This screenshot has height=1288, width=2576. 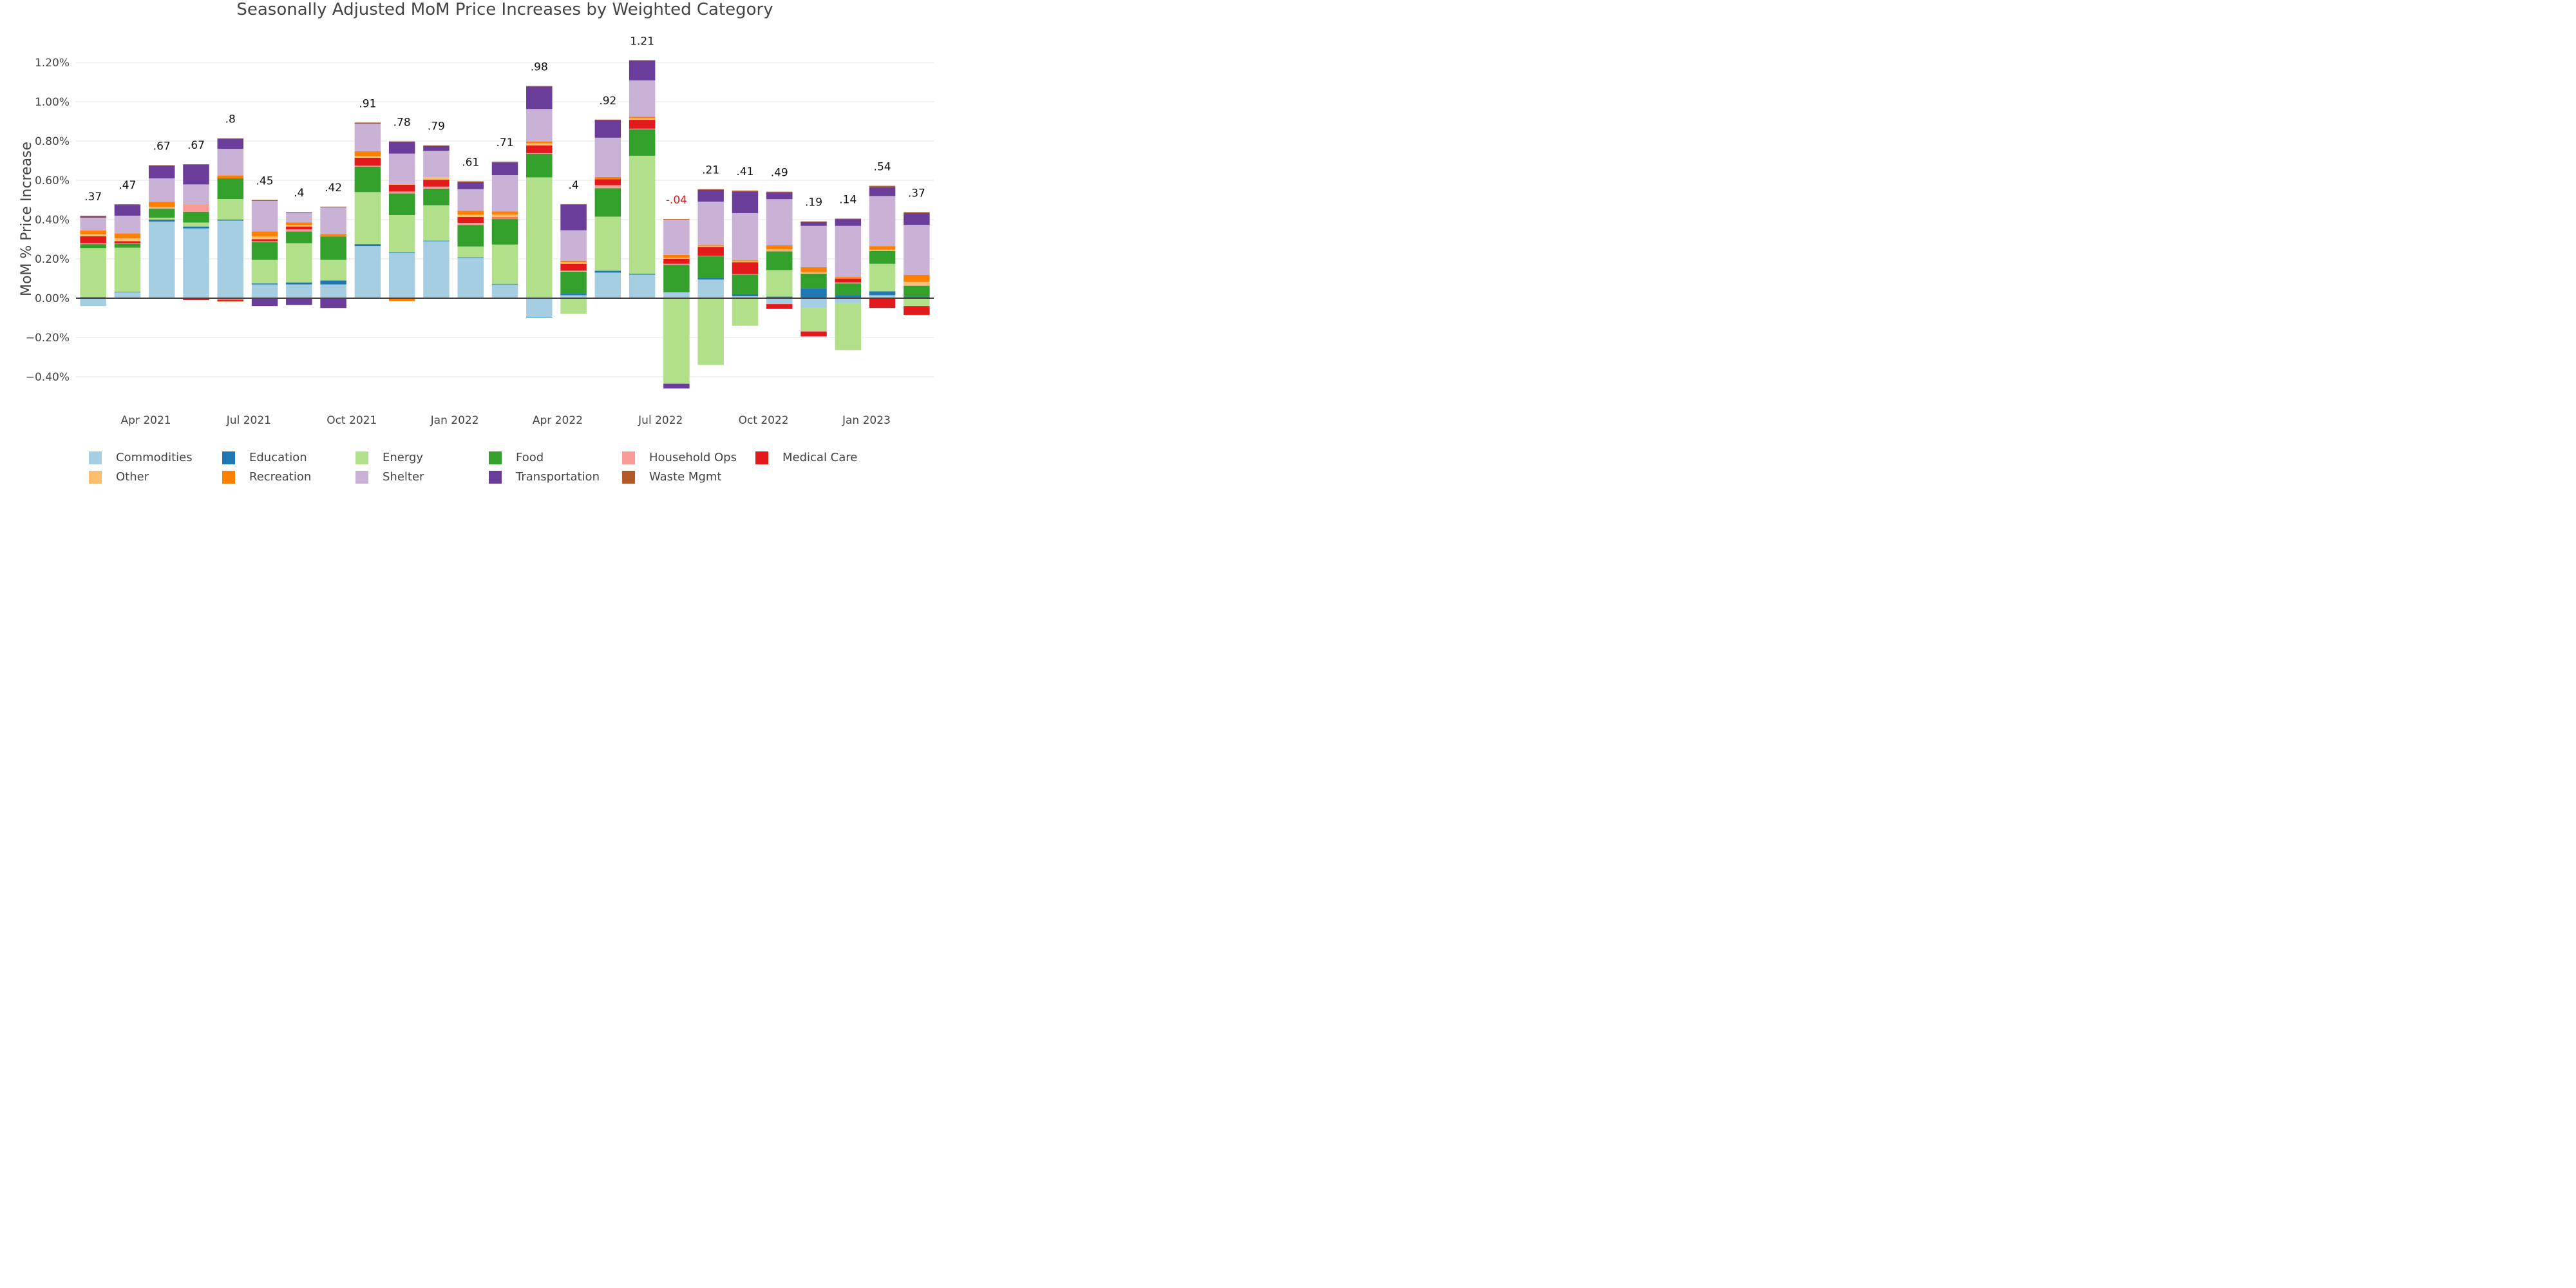 I want to click on legend-item-commodities: Commodities, so click(x=141, y=458).